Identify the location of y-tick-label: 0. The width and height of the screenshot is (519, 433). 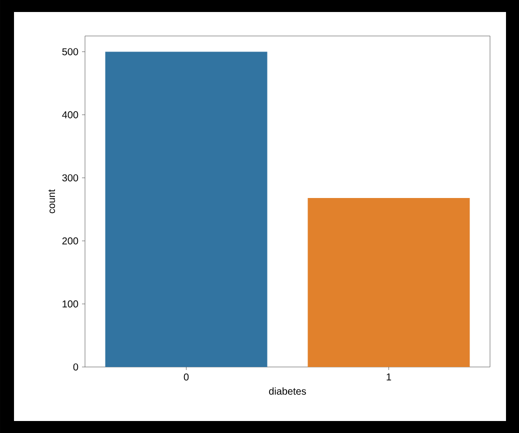
(75, 367).